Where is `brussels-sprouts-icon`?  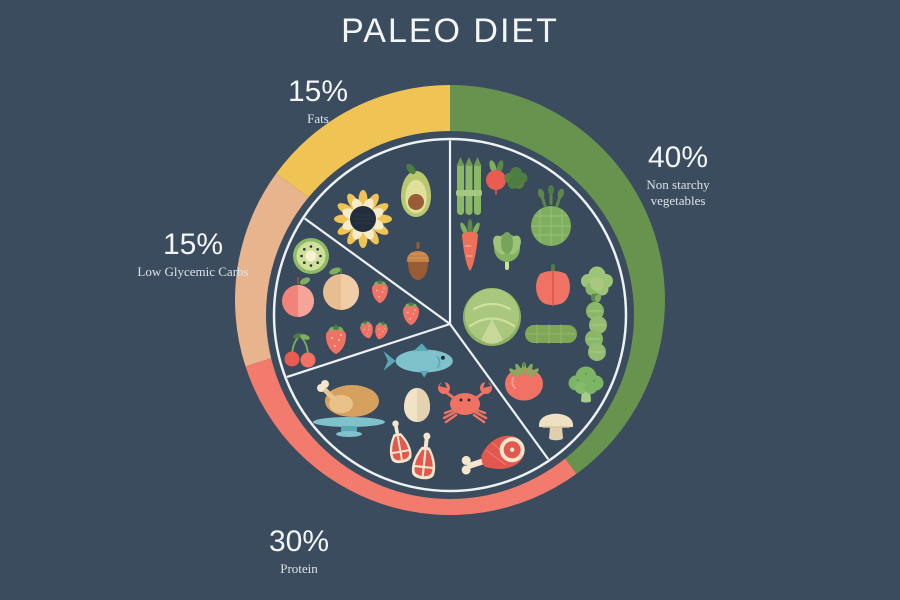
brussels-sprouts-icon is located at coordinates (596, 327).